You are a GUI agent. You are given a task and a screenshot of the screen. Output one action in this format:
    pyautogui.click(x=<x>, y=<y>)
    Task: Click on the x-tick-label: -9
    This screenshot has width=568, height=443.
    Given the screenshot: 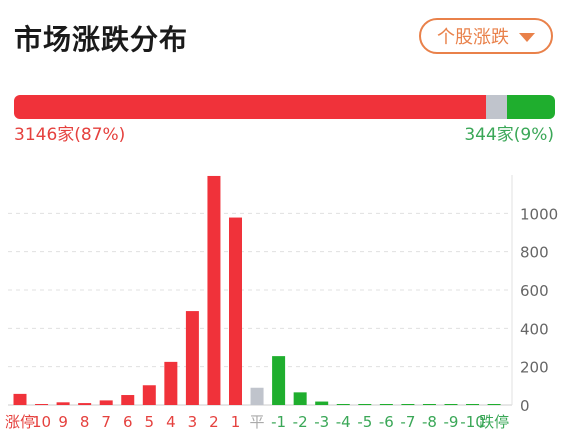 What is the action you would take?
    pyautogui.click(x=451, y=422)
    